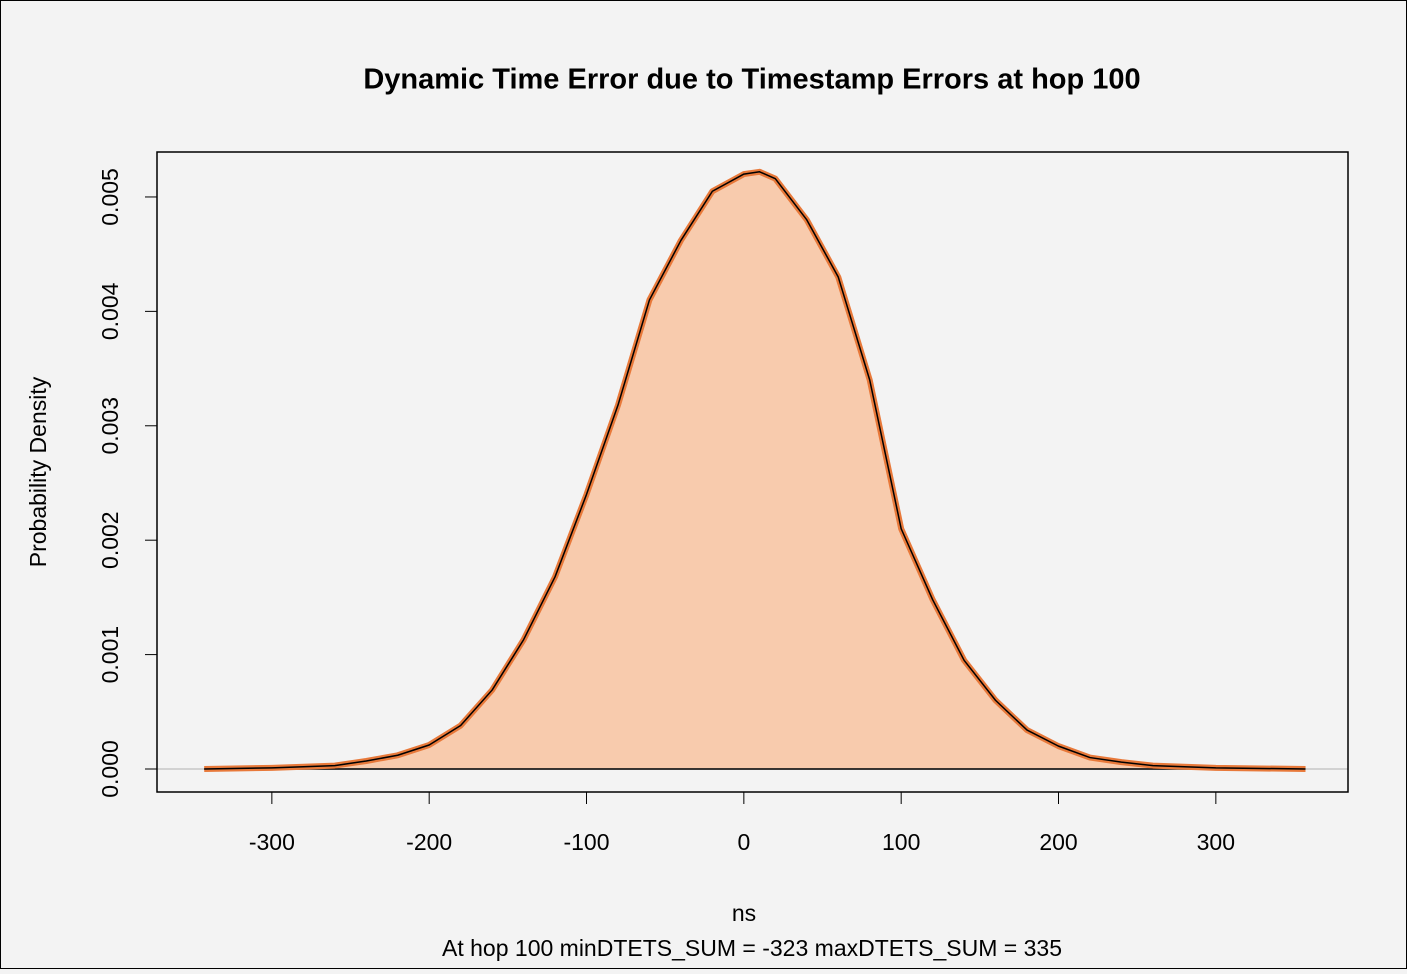 The height and width of the screenshot is (974, 1407). Describe the element at coordinates (1058, 842) in the screenshot. I see `x-tick-label: 200` at that location.